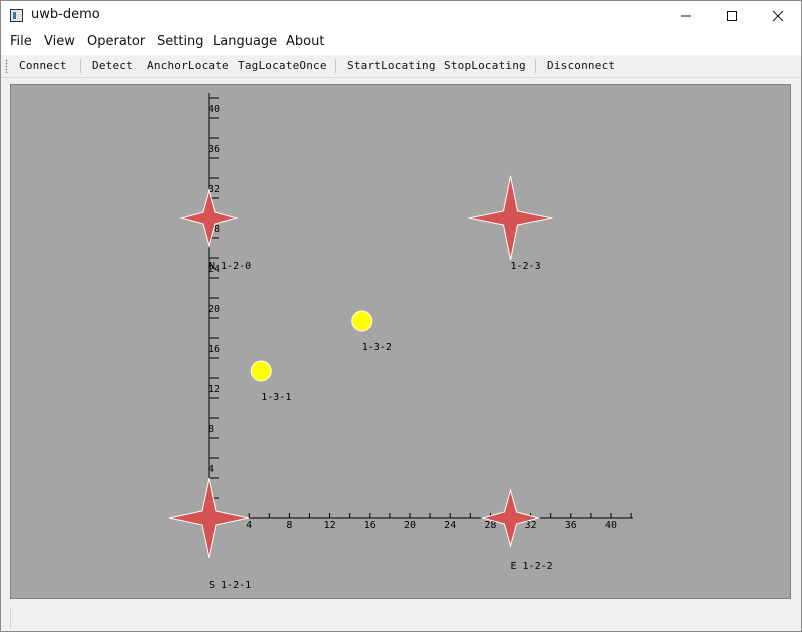  I want to click on menu-about: About, so click(305, 41).